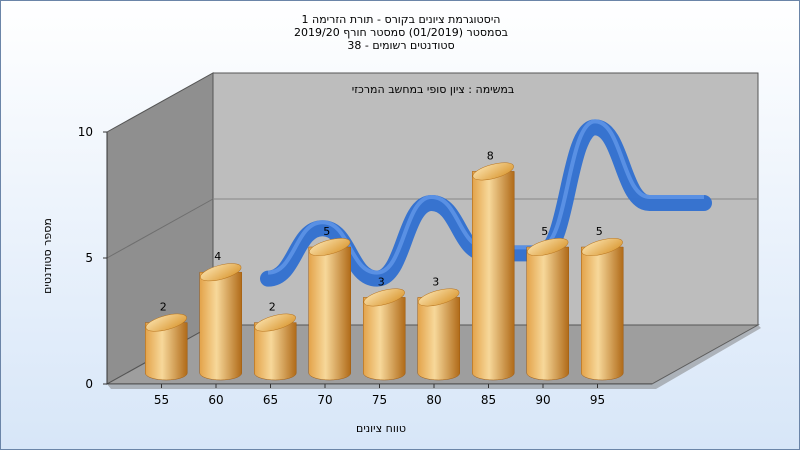  What do you see at coordinates (542, 400) in the screenshot?
I see `x-tick-label: 90` at bounding box center [542, 400].